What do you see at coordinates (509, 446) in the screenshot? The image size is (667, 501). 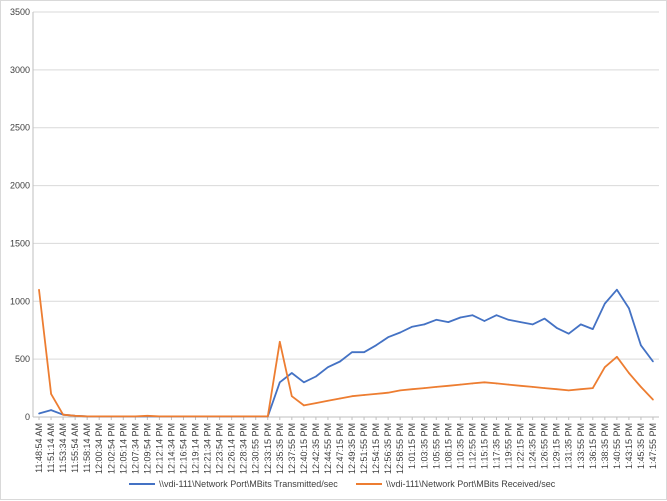 I see `x-tick-label: 1:19:55 PM` at bounding box center [509, 446].